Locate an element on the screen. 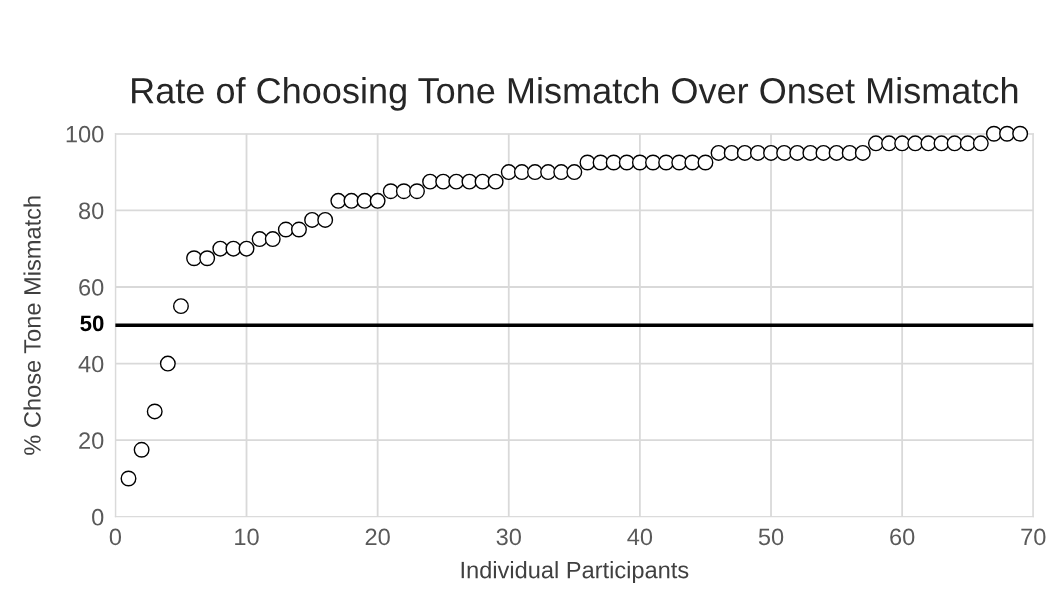  x-tick-label: 30 is located at coordinates (508, 537).